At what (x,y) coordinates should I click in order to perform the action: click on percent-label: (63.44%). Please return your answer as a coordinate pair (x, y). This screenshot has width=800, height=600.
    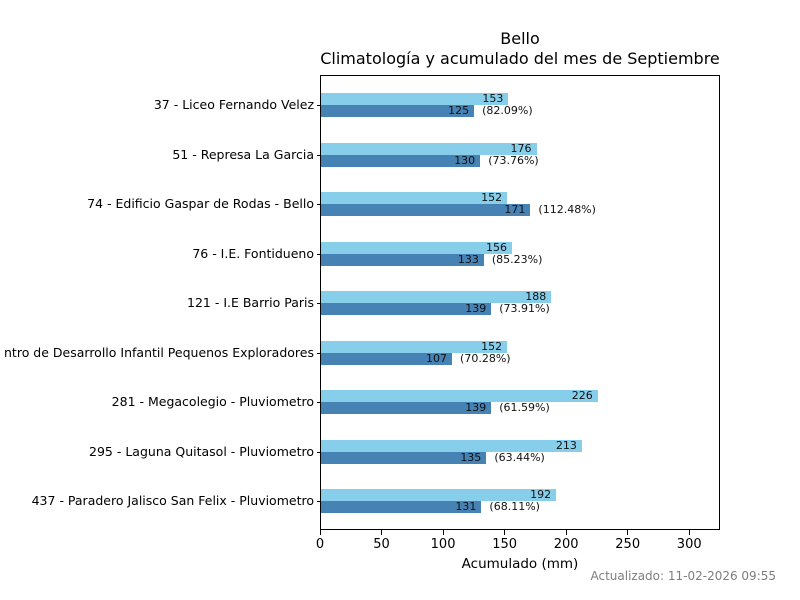
    Looking at the image, I should click on (519, 457).